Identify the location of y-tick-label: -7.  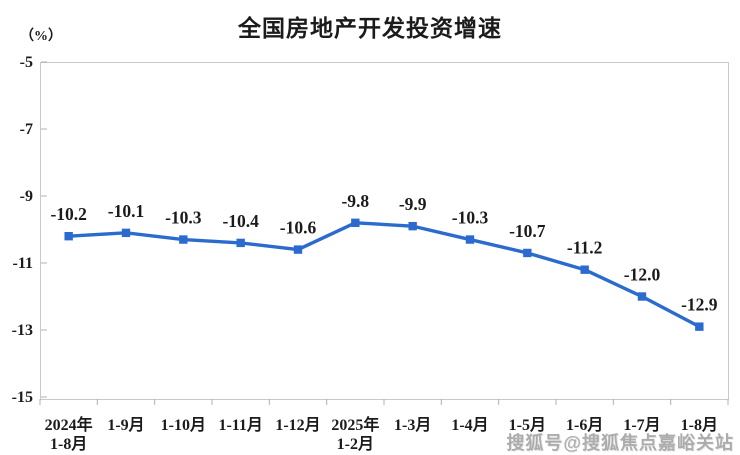
(26, 129).